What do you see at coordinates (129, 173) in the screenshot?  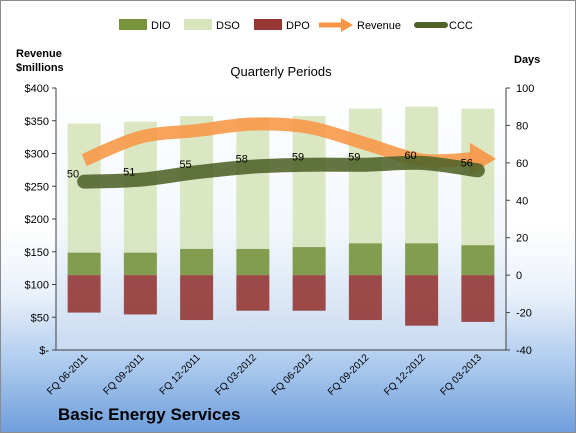 I see `ccc-data-label: 51` at bounding box center [129, 173].